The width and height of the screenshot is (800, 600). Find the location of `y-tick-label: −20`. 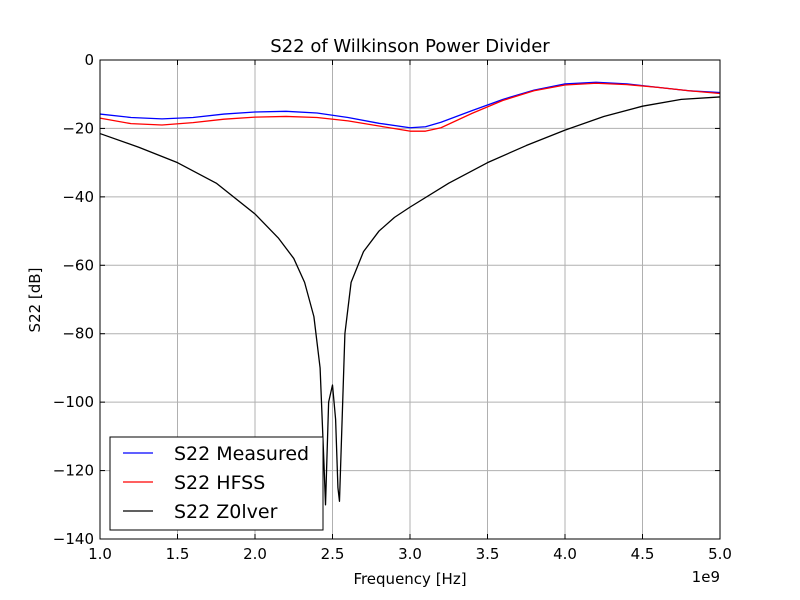

y-tick-label: −20 is located at coordinates (78, 128).